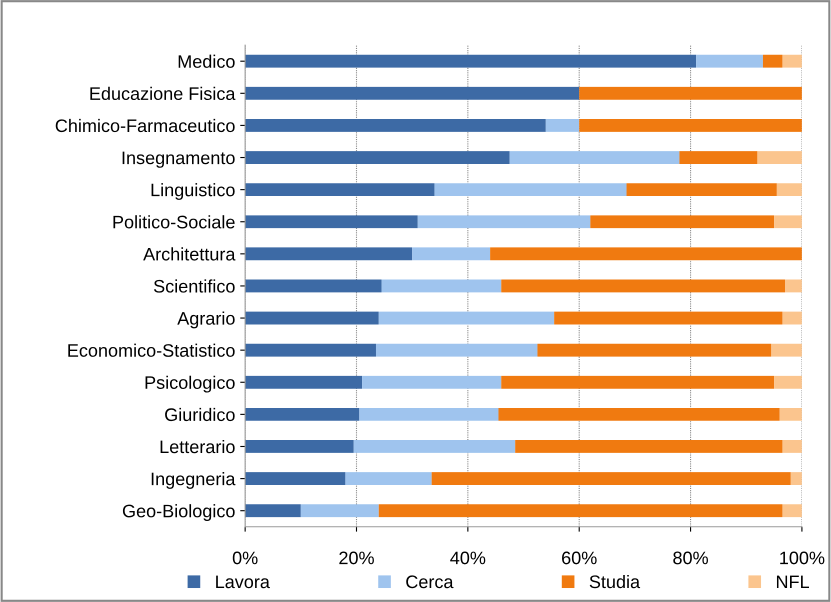  What do you see at coordinates (145, 125) in the screenshot?
I see `y-tick-label: Chimico-Farmaceutico` at bounding box center [145, 125].